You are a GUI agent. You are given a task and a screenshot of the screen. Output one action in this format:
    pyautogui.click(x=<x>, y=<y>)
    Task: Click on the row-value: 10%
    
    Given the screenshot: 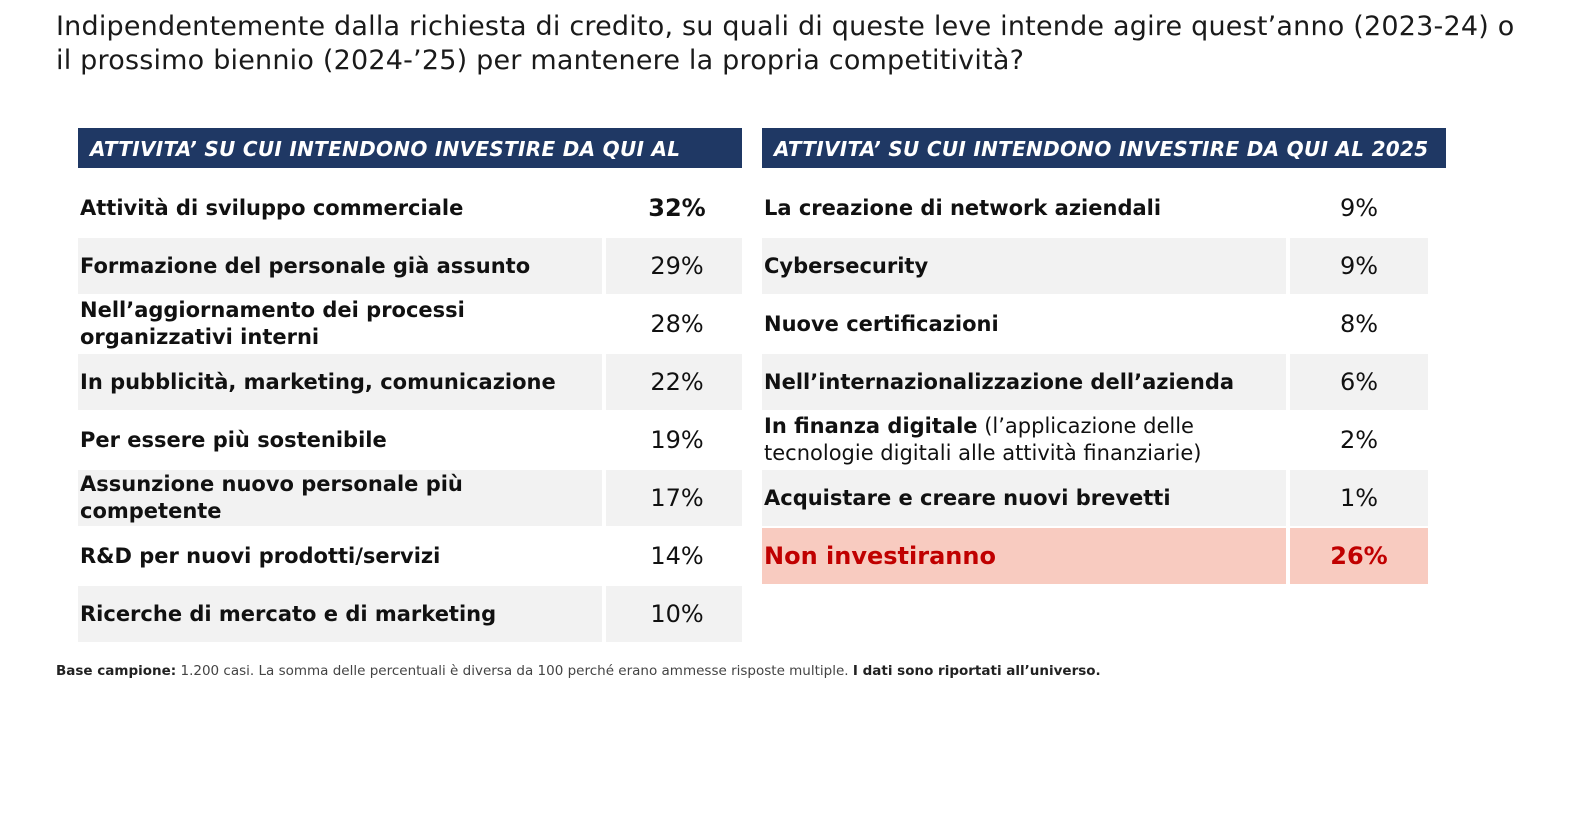 What is the action you would take?
    pyautogui.click(x=674, y=614)
    